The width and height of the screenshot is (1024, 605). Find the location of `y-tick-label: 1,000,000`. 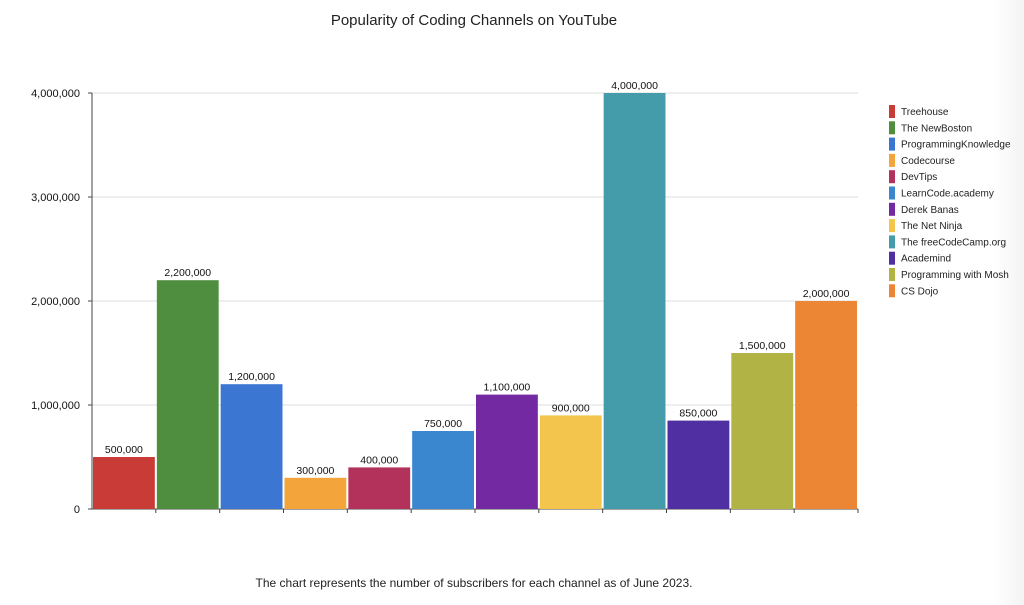

y-tick-label: 1,000,000 is located at coordinates (55, 406).